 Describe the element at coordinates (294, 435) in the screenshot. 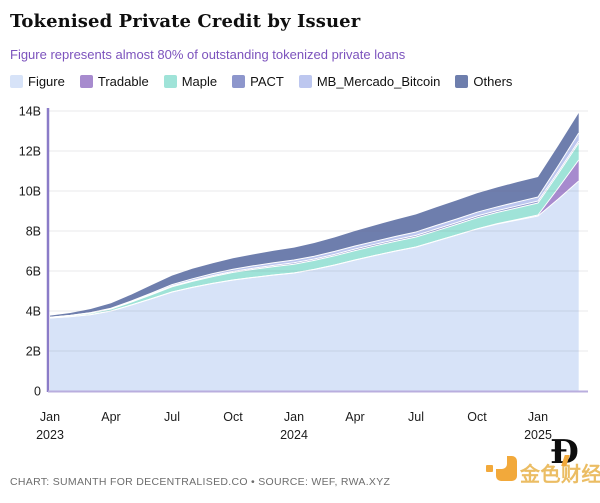

I see `x-tick-year-label: 2024` at that location.